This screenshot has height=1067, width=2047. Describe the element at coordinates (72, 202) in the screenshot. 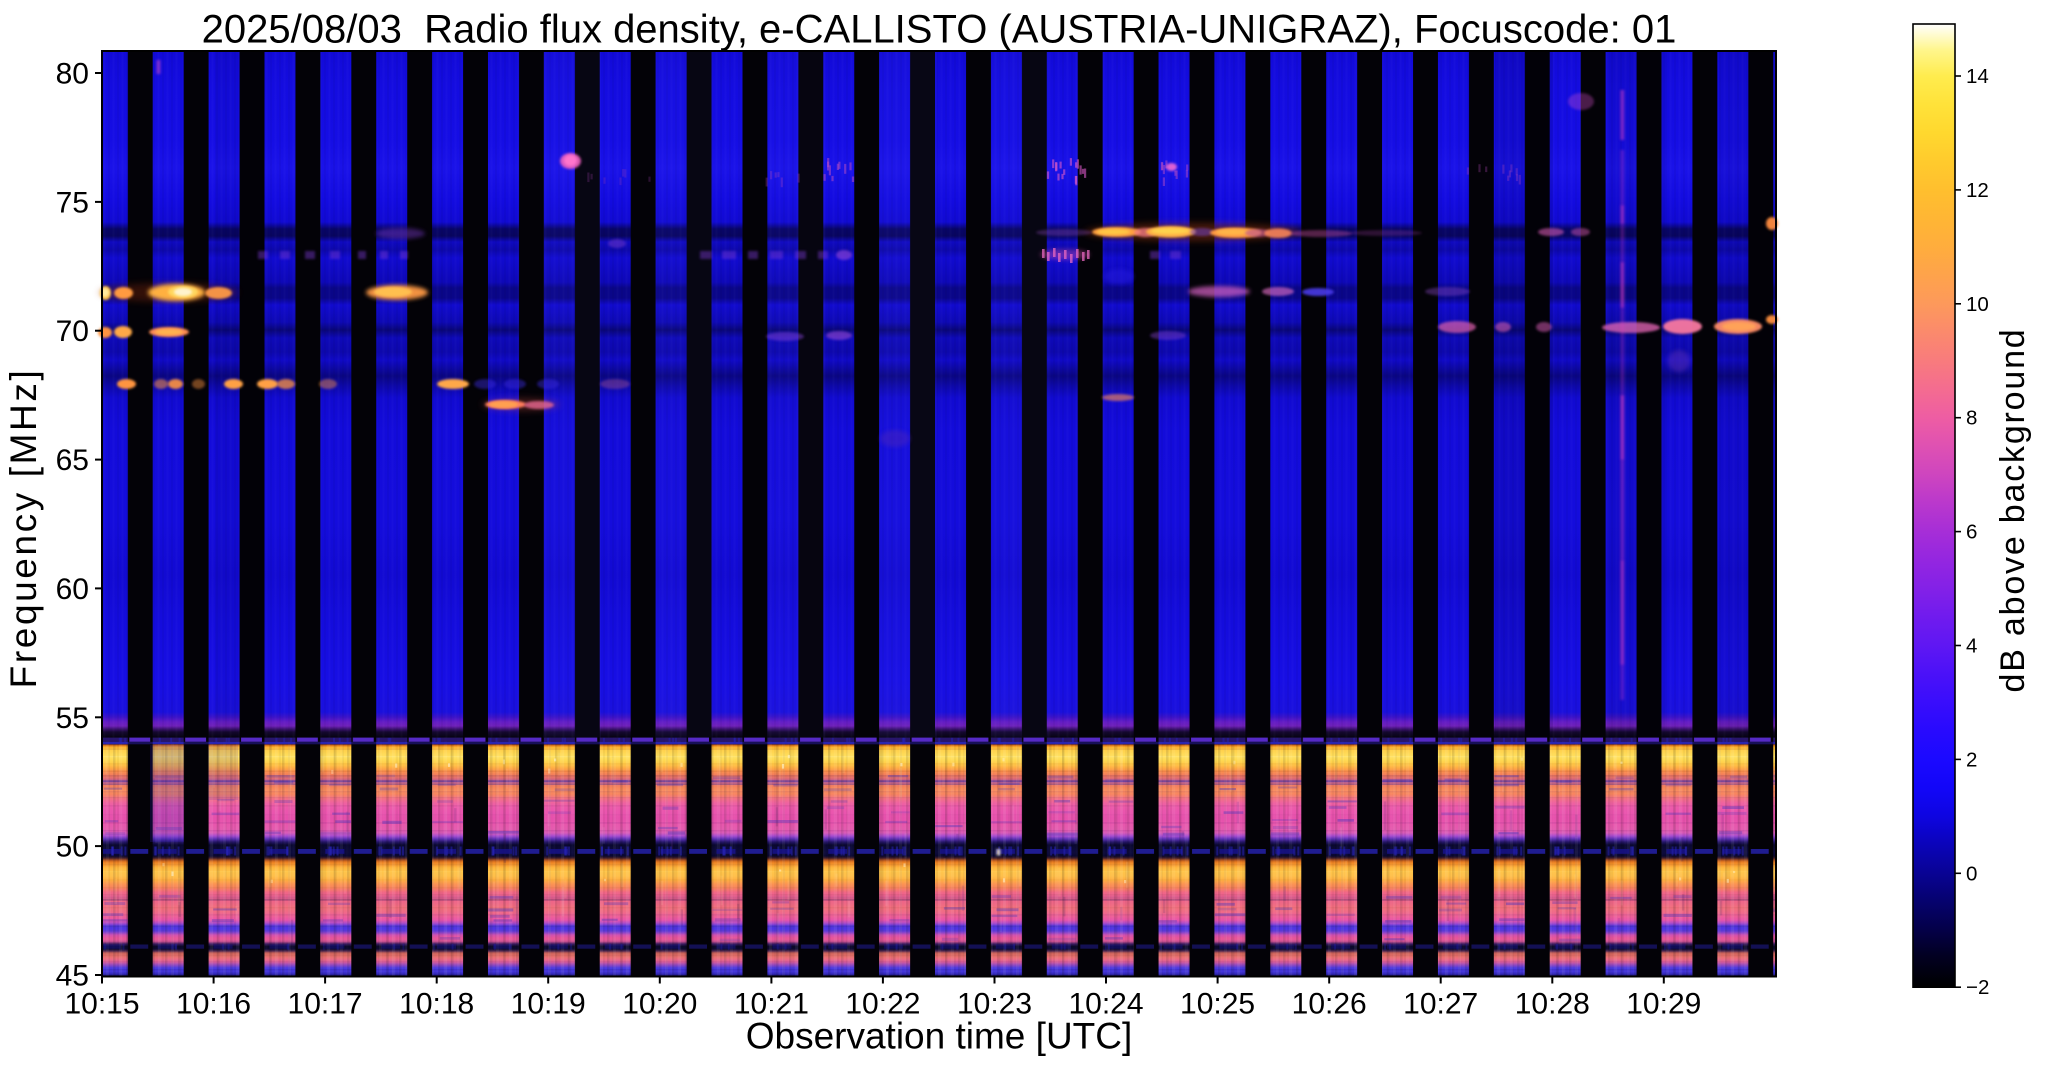

I see `svg-text: 75` at that location.